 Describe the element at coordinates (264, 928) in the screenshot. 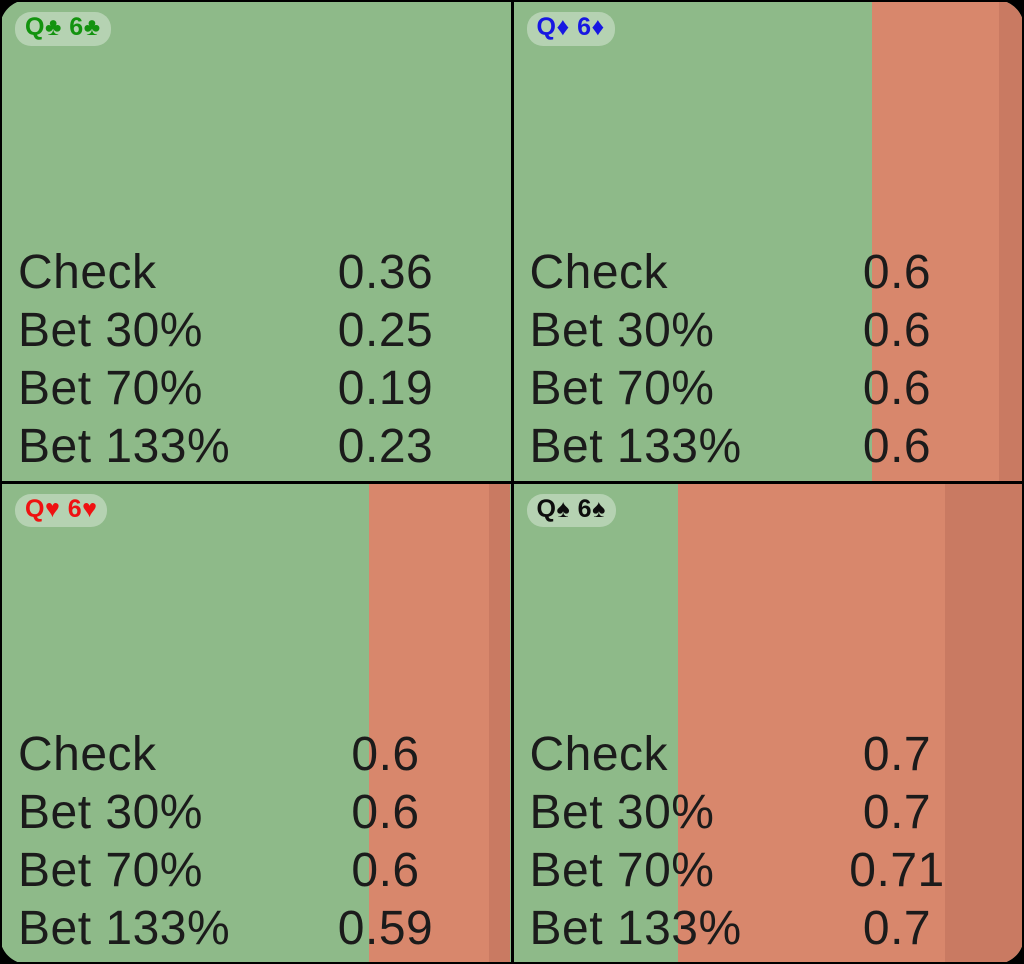

I see `action-row-bet133: Bet 133% 0.59` at that location.